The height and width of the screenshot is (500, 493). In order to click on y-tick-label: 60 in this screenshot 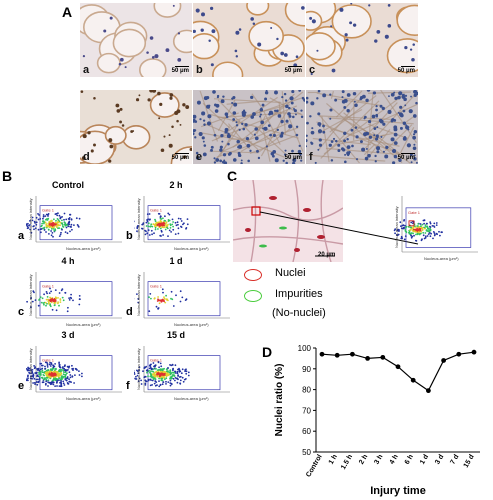, I will do `click(306, 431)`.